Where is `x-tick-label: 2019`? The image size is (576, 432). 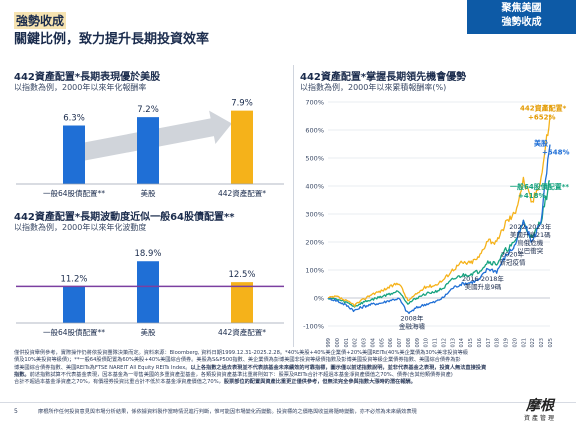 x-tick-label: 2019 is located at coordinates (507, 343).